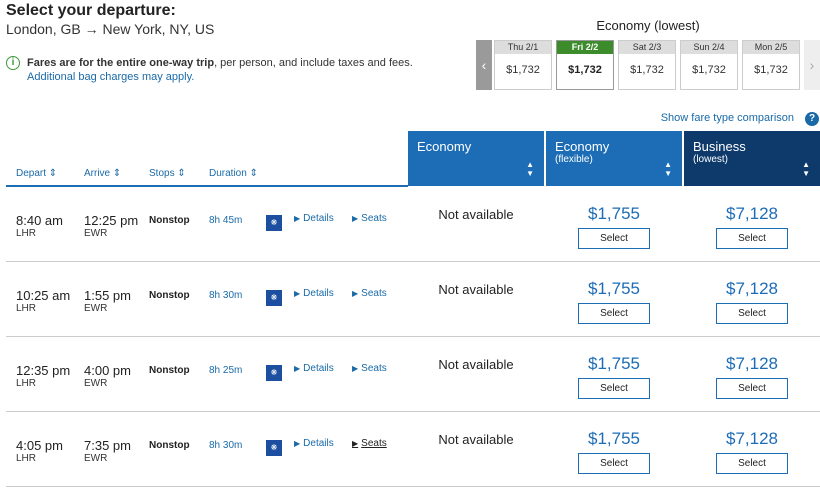 This screenshot has width=820, height=490. Describe the element at coordinates (585, 47) in the screenshot. I see `calendar-day-label: Fri 2/2` at that location.